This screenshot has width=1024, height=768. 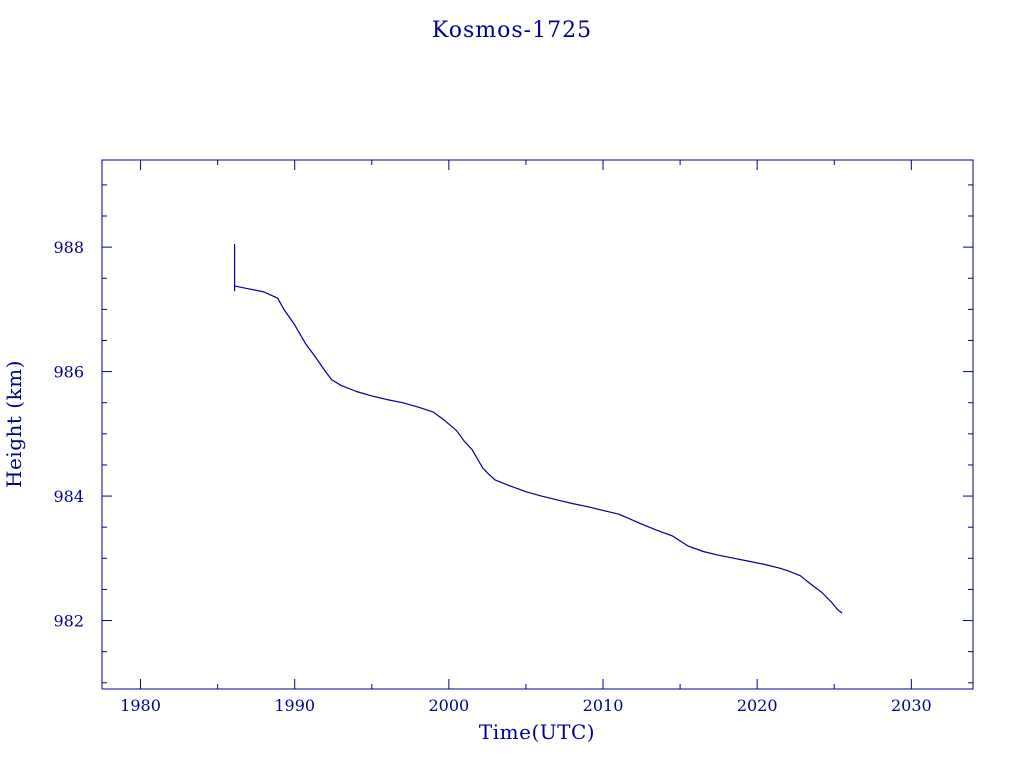 I want to click on x-tick-labels: 1980 1990 2000 2010 2020 2030, so click(x=526, y=705).